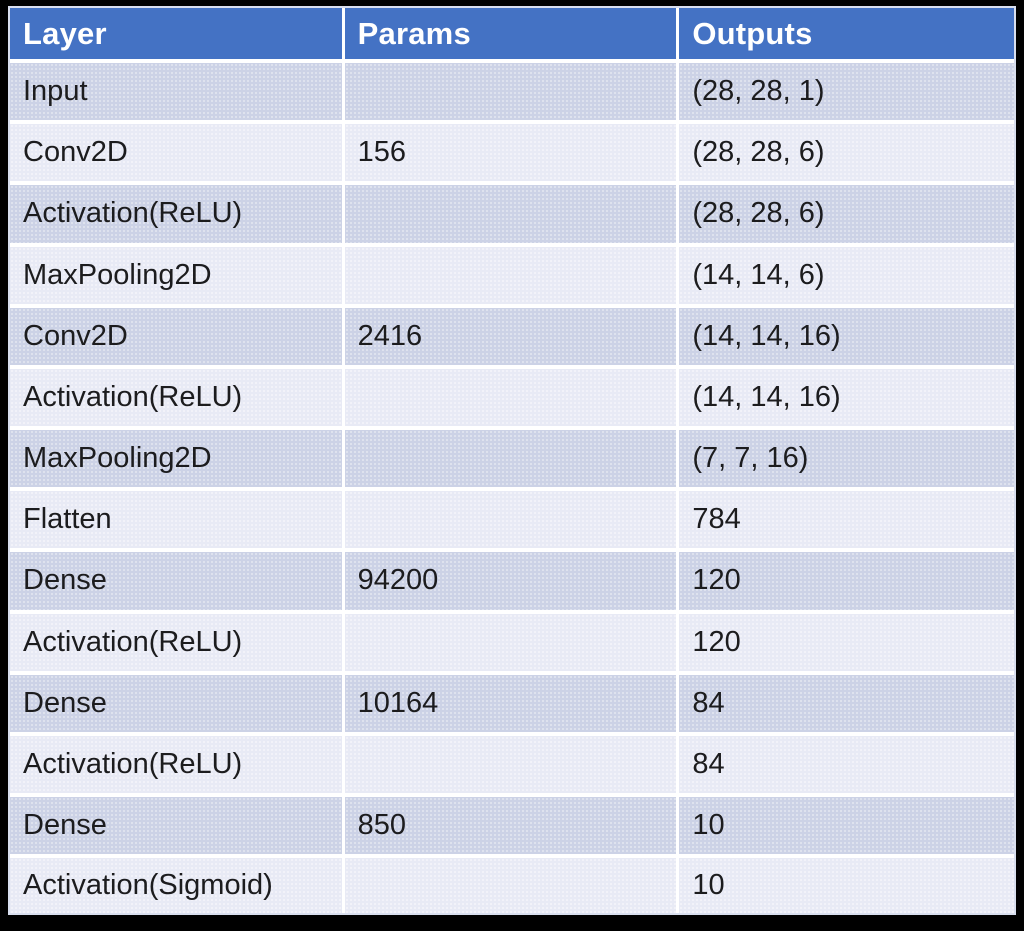 The width and height of the screenshot is (1024, 931). Describe the element at coordinates (177, 522) in the screenshot. I see `cell-layer: Flatten` at that location.